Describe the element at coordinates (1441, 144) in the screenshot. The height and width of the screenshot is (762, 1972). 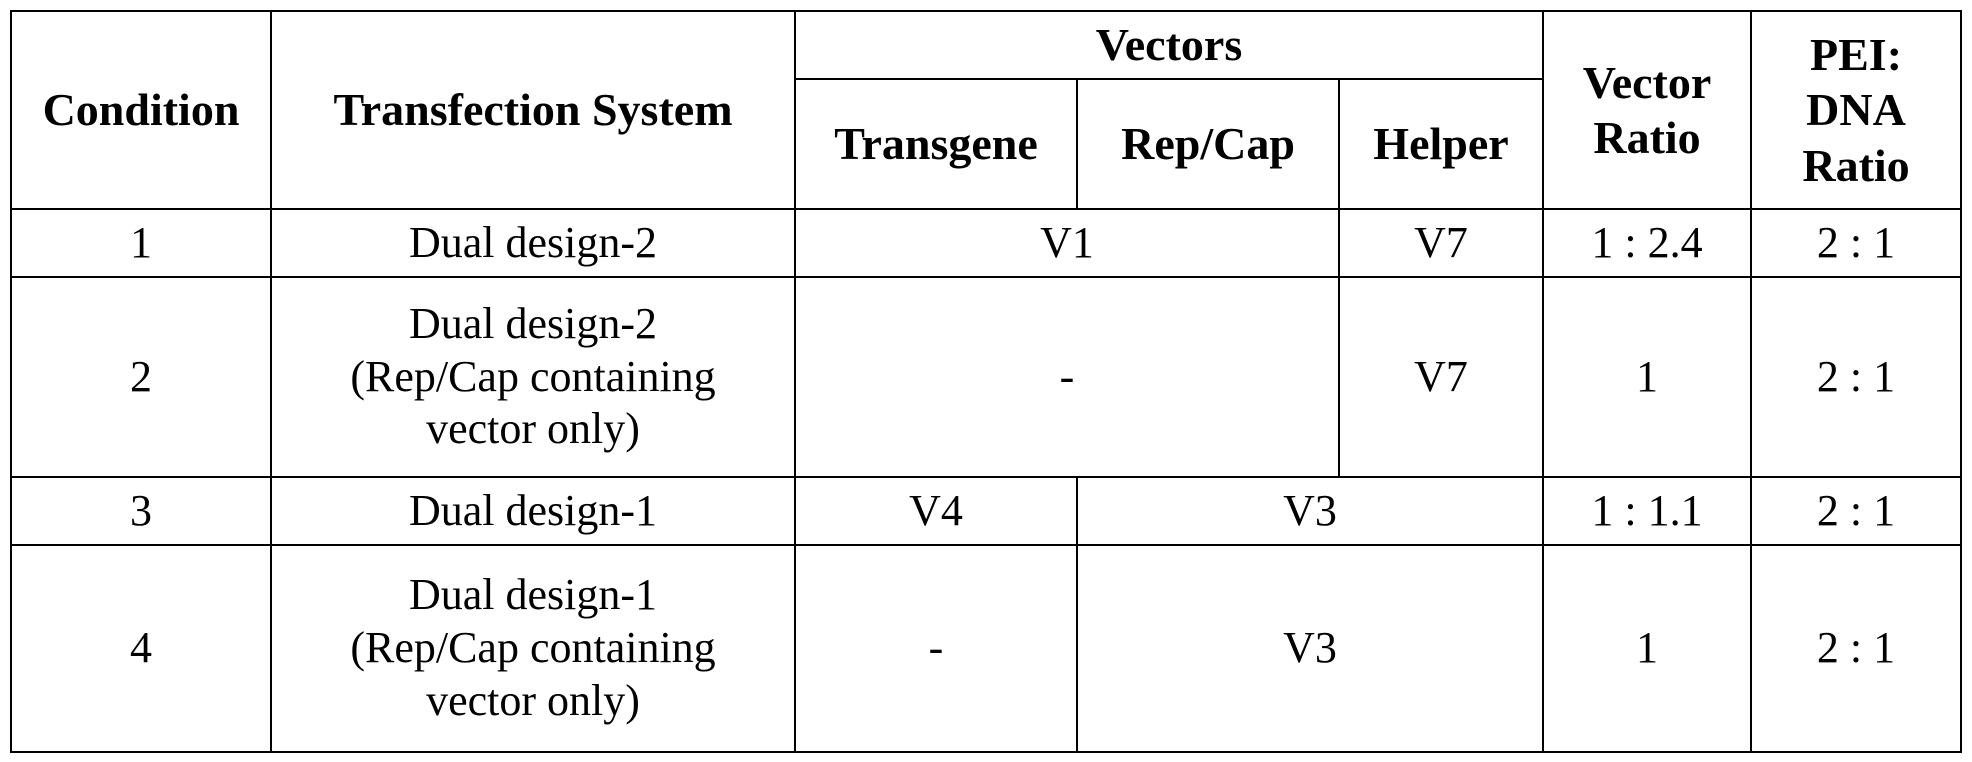
I see `header-helper: Helper` at that location.